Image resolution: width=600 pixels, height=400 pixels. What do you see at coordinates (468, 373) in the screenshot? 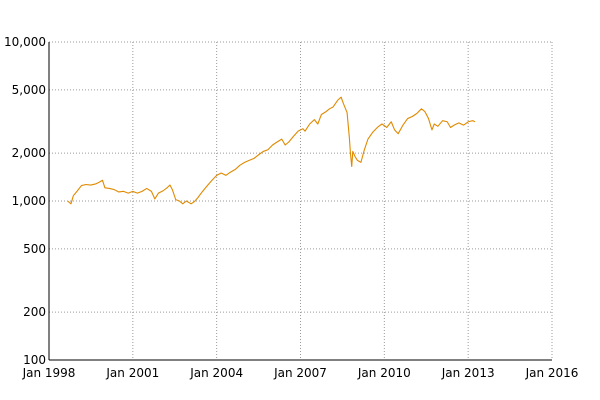
I see `x-tick-label: Jan 2013` at bounding box center [468, 373].